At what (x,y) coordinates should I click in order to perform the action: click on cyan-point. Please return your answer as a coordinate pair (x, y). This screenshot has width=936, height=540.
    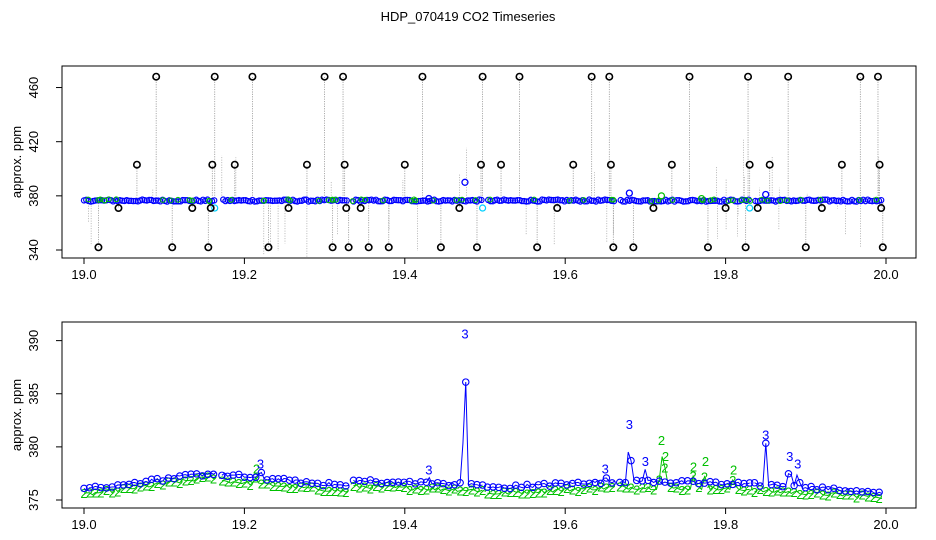
    Looking at the image, I should click on (750, 208).